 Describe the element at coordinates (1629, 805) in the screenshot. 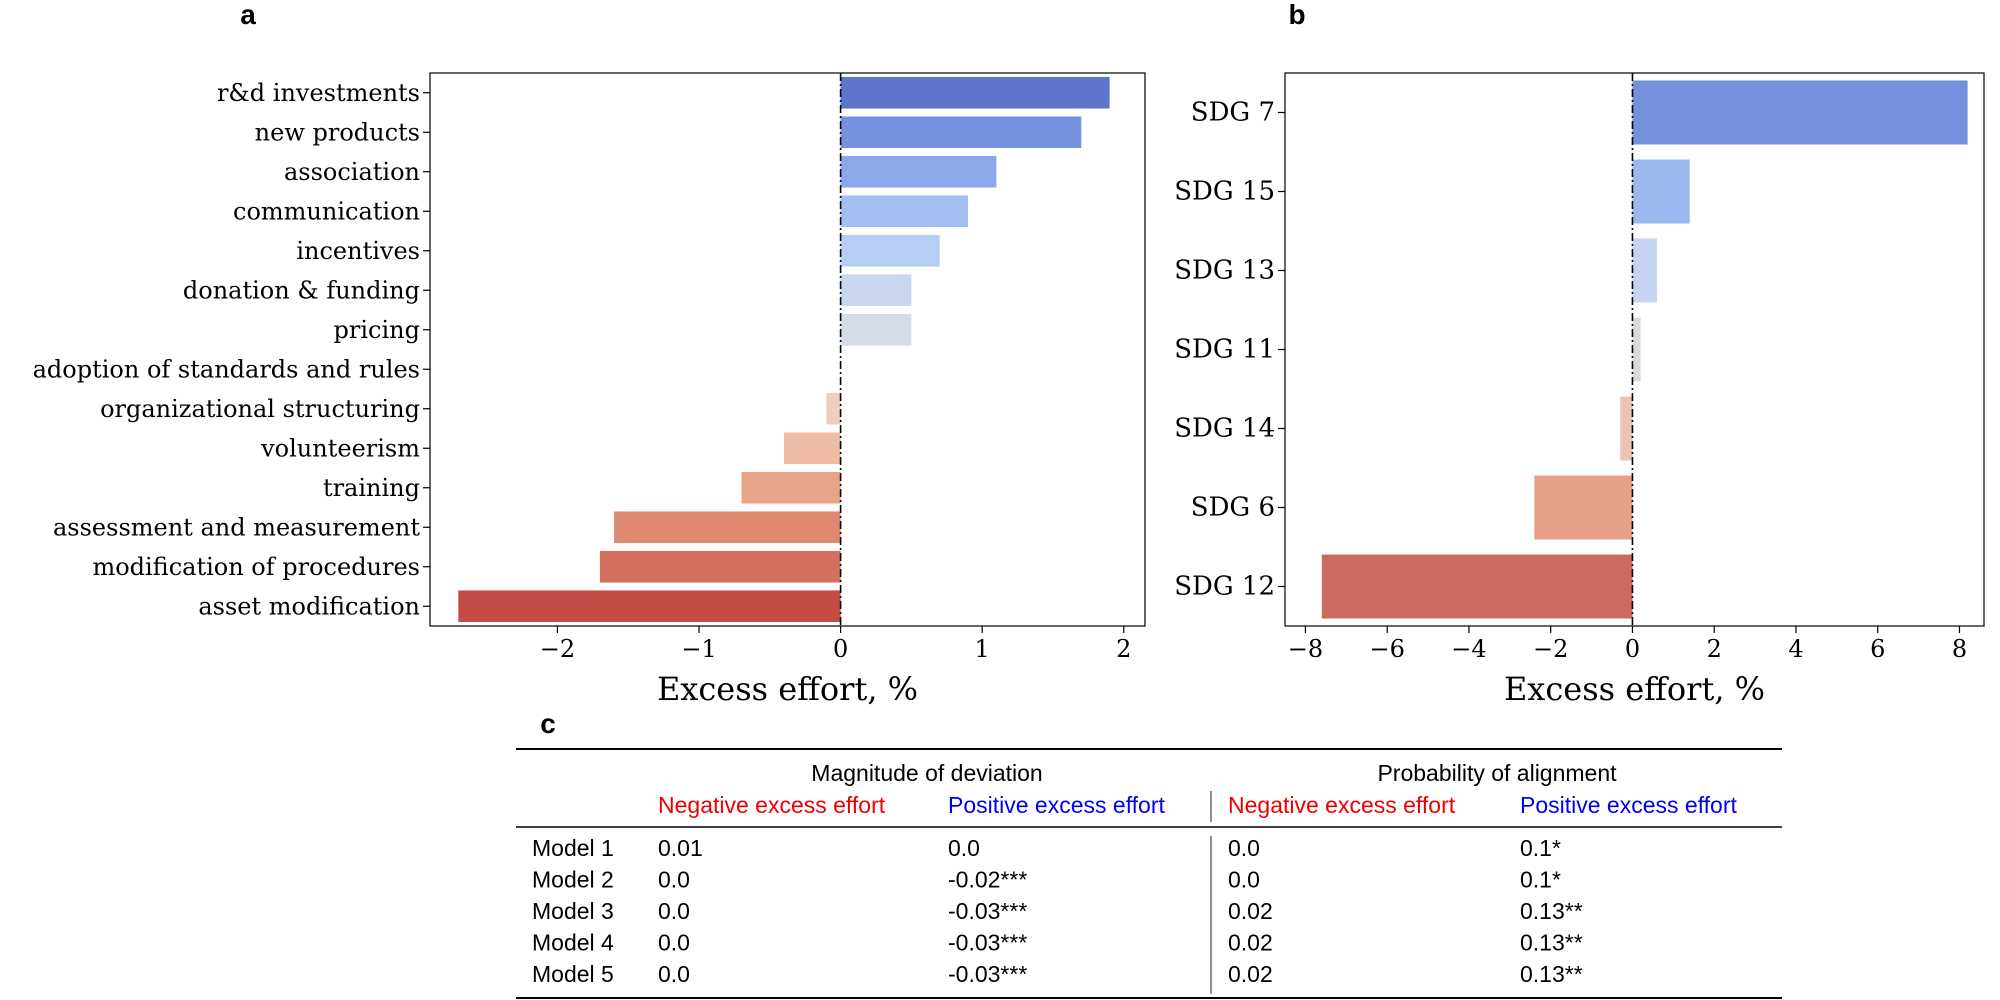

I see `subheader-probability-positive: Positive excess effort` at that location.